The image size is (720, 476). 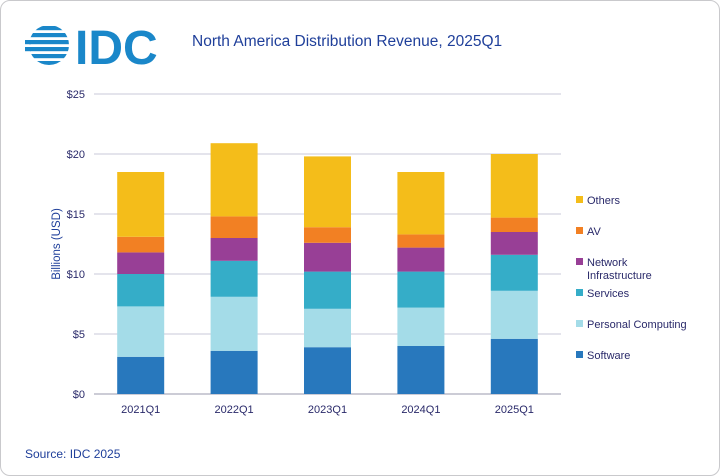 I want to click on y-tick-label: $15, so click(x=76, y=215).